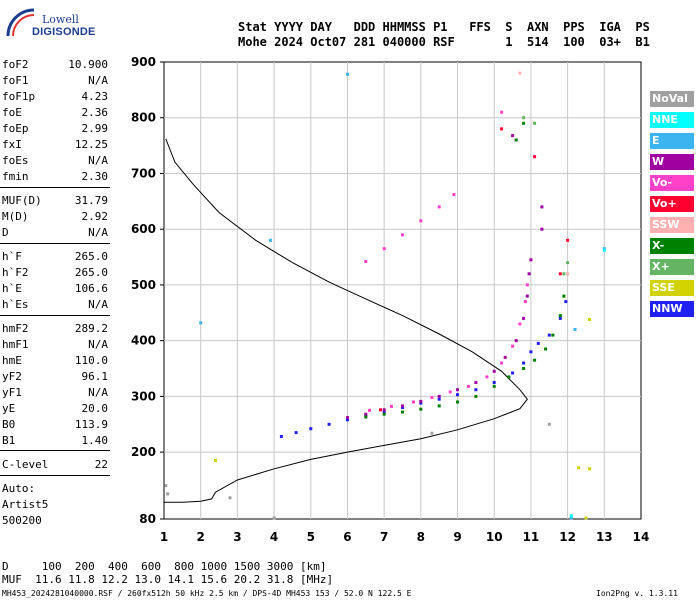 The image size is (700, 600). I want to click on param-row: fmin 2.30, so click(55, 178).